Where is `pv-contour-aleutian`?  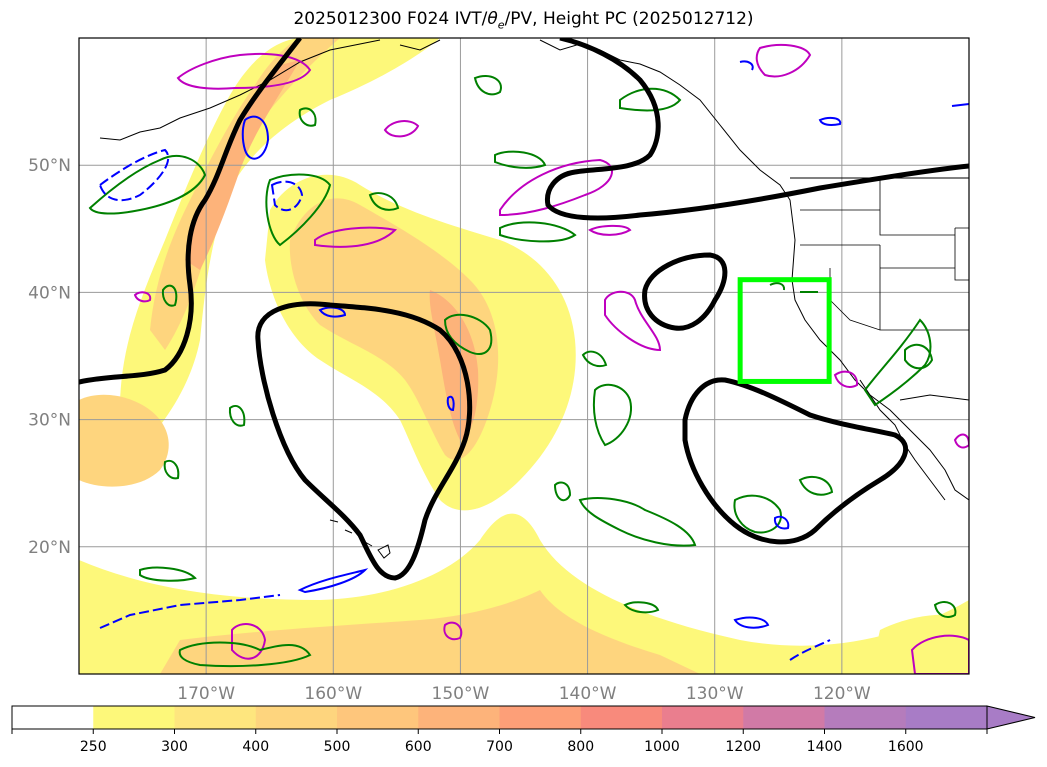 pv-contour-aleutian is located at coordinates (244, 71).